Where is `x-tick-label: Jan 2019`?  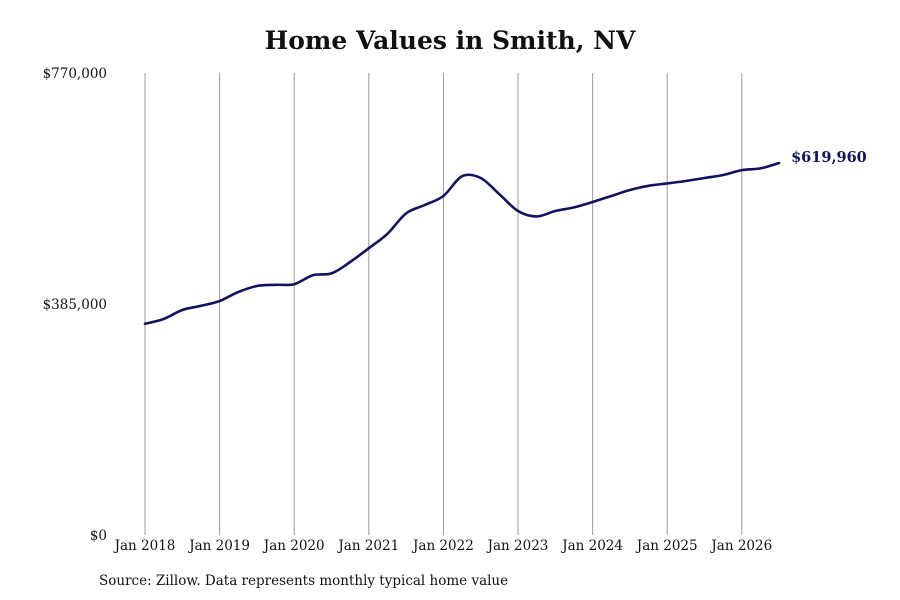
x-tick-label: Jan 2019 is located at coordinates (218, 546).